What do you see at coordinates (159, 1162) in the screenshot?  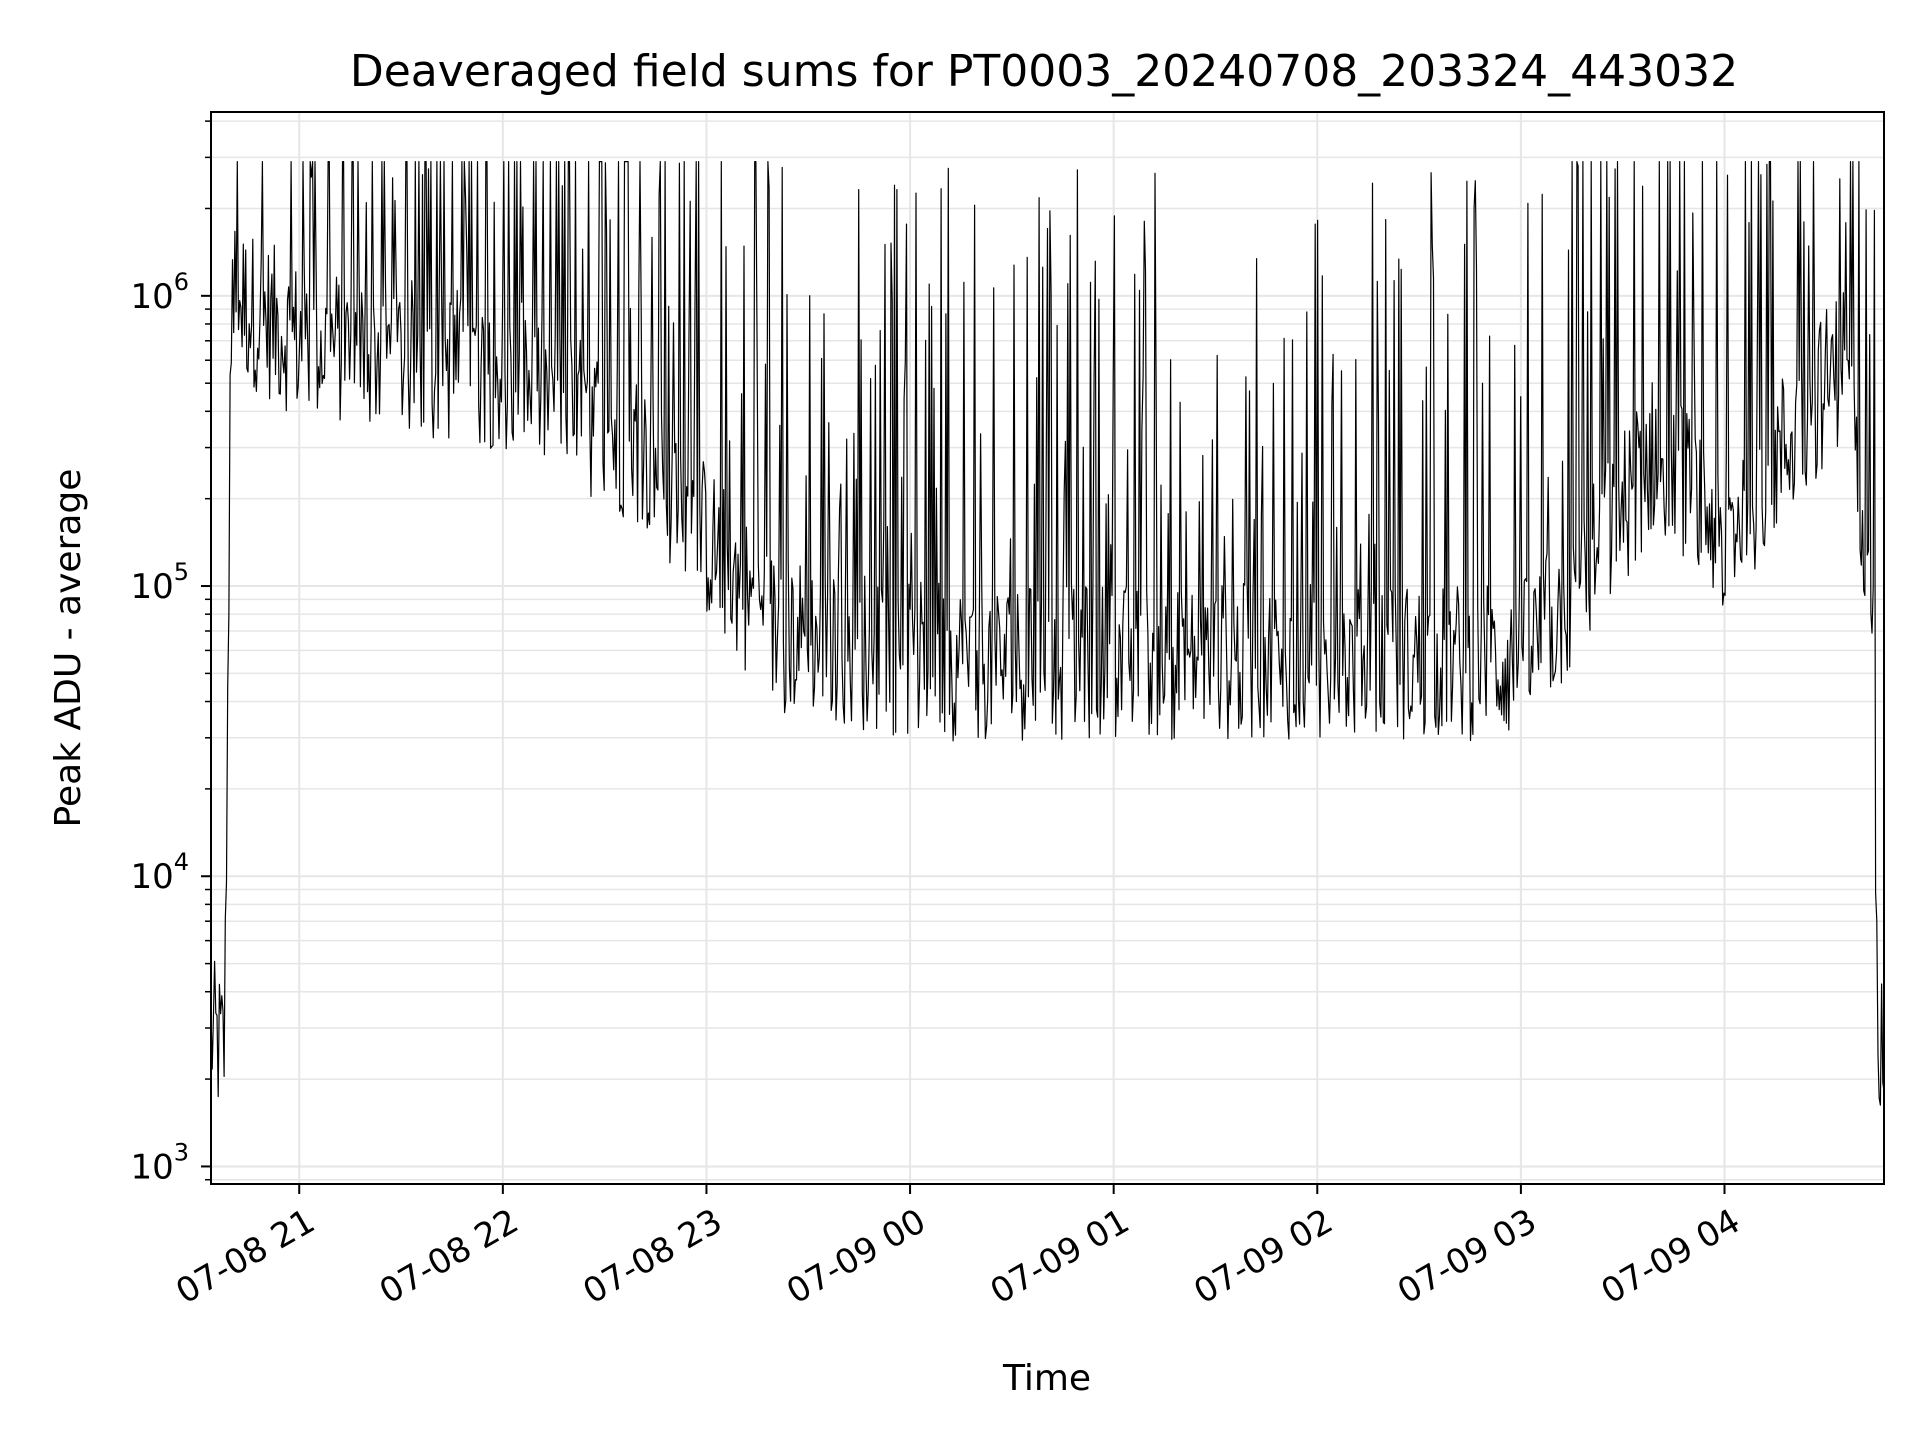 I see `y-tick-label: 10³` at bounding box center [159, 1162].